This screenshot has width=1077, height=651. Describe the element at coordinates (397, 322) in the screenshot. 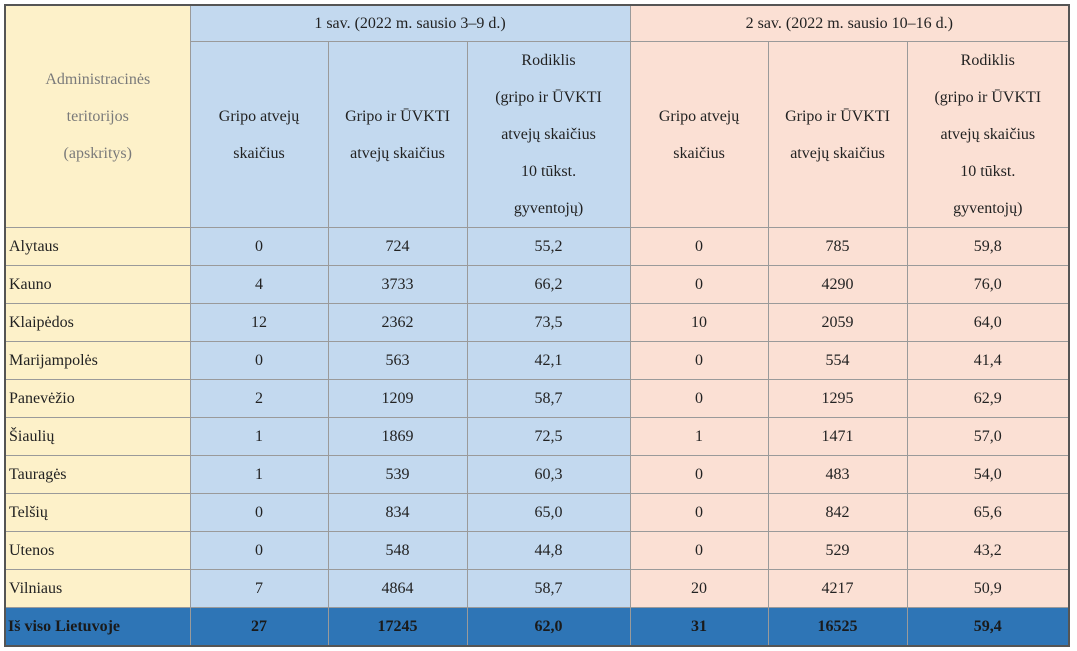

I see `value-cell: 2362` at that location.